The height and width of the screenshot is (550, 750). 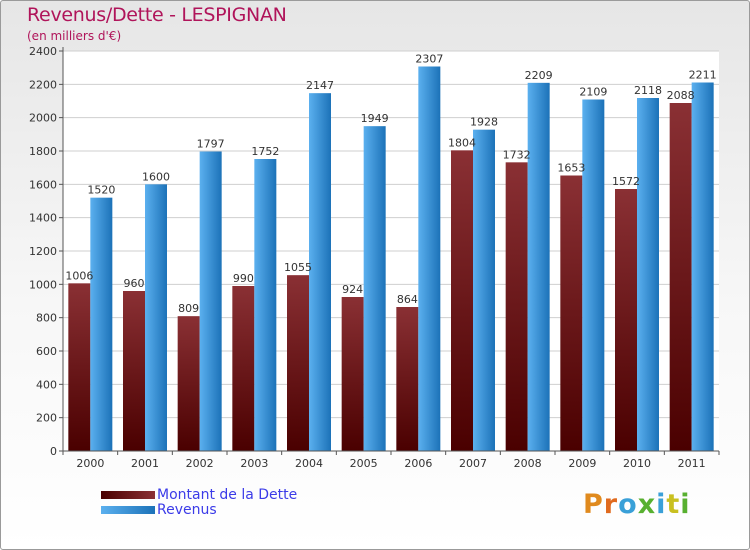 I want to click on data-label-revenus-2003: 1752, so click(x=265, y=151).